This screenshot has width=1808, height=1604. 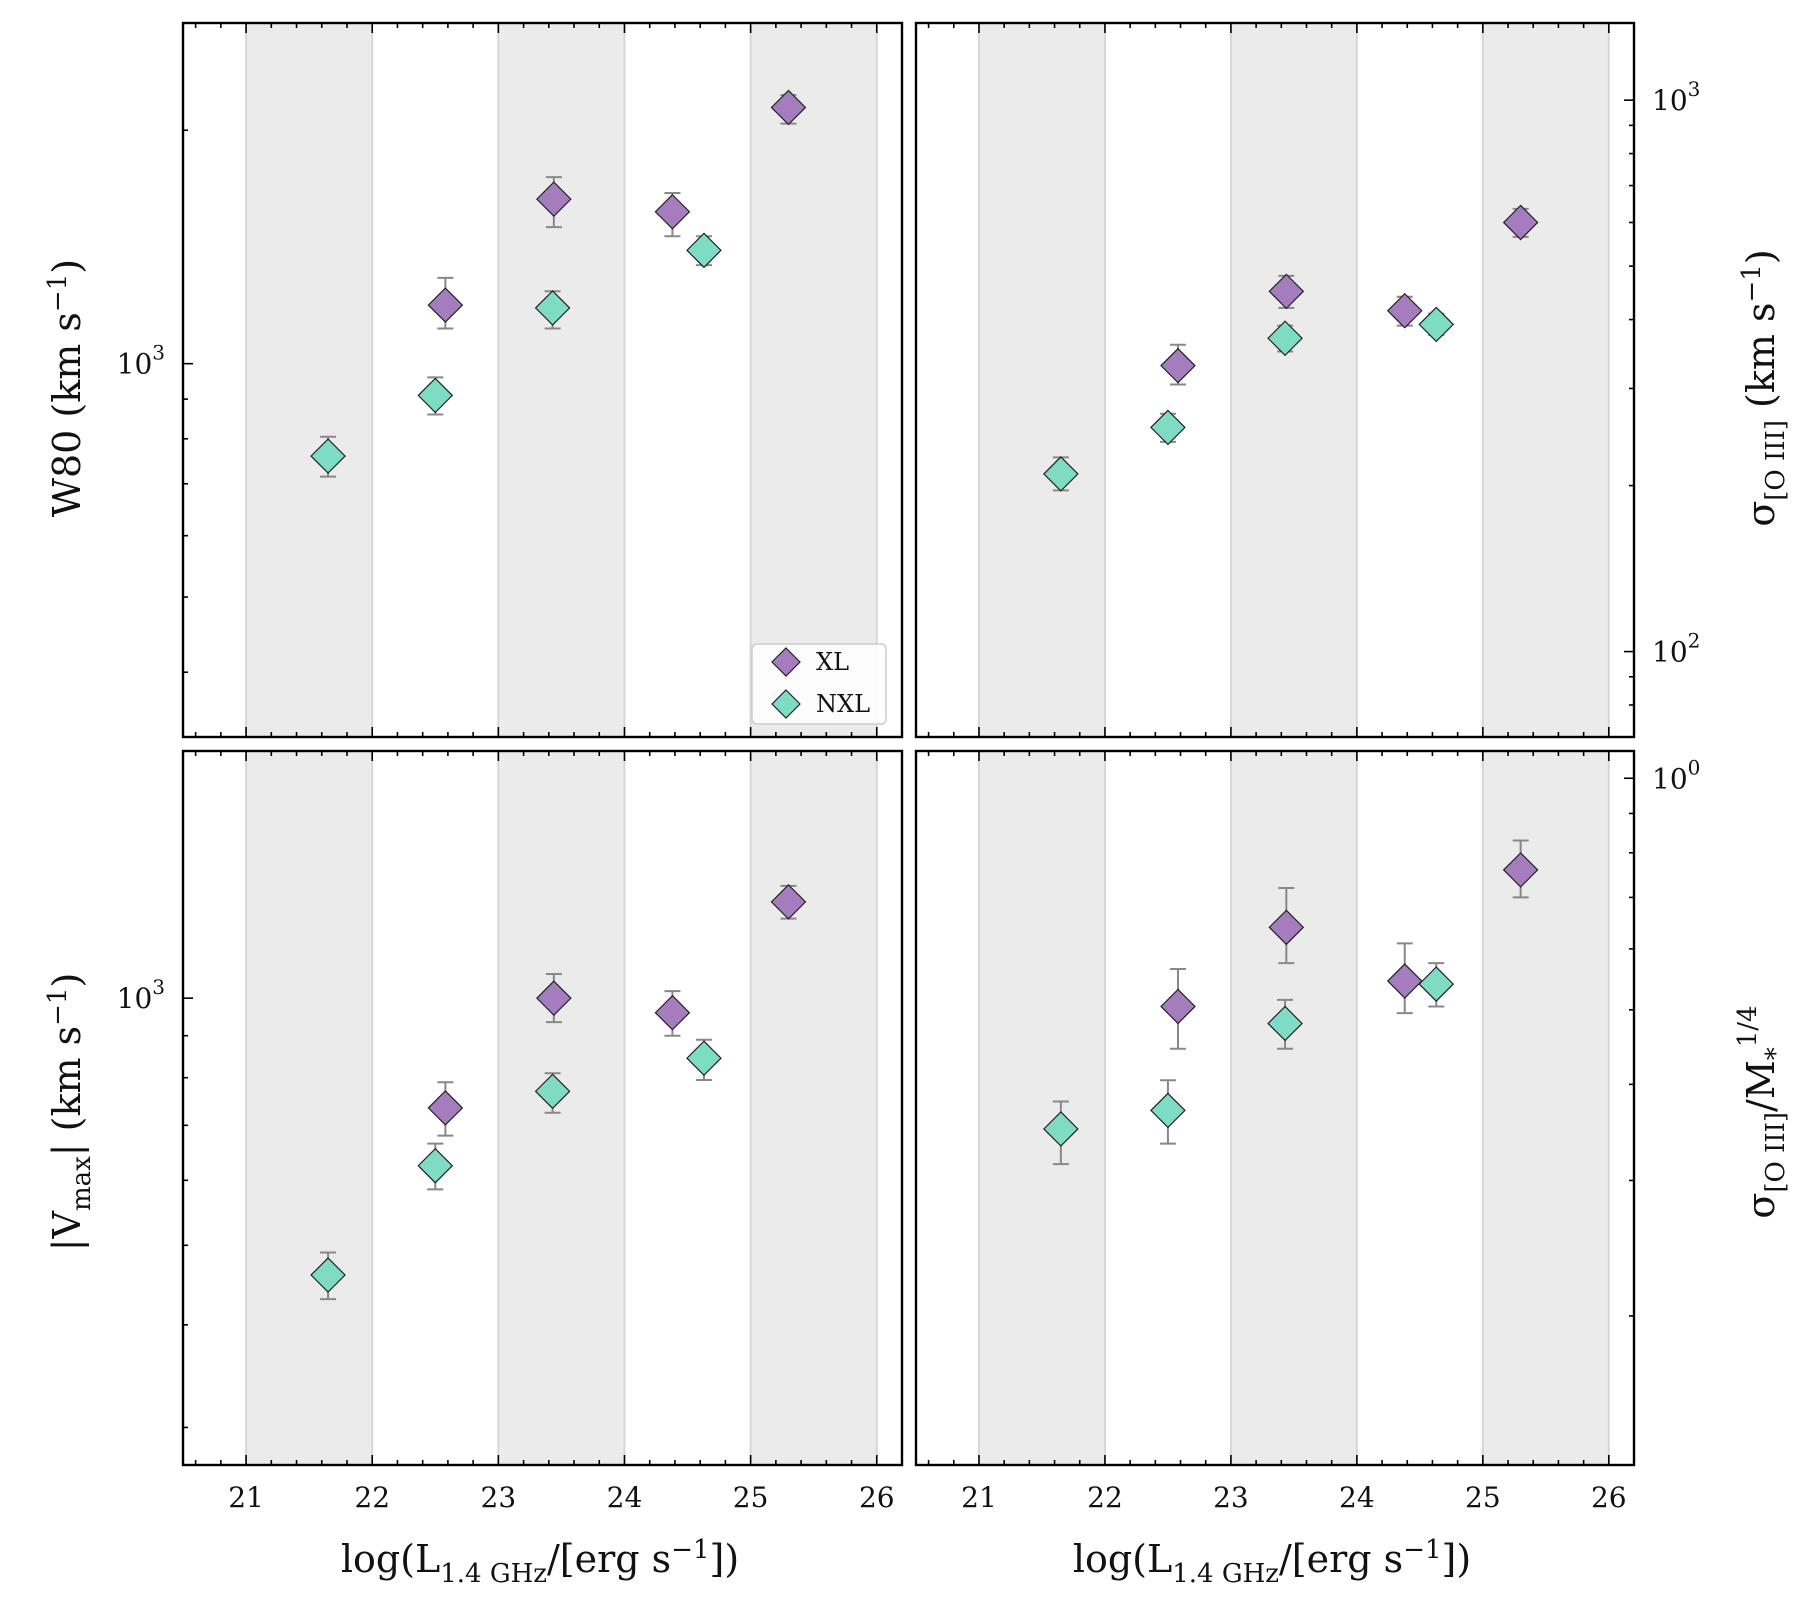 I want to click on legend: XL NXL, so click(x=819, y=684).